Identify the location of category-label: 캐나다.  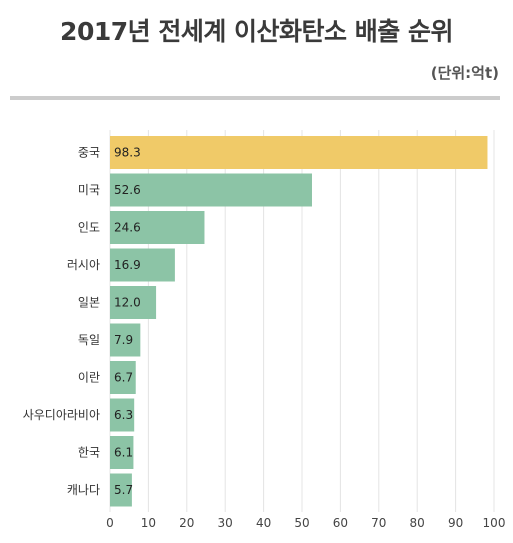
(83, 490).